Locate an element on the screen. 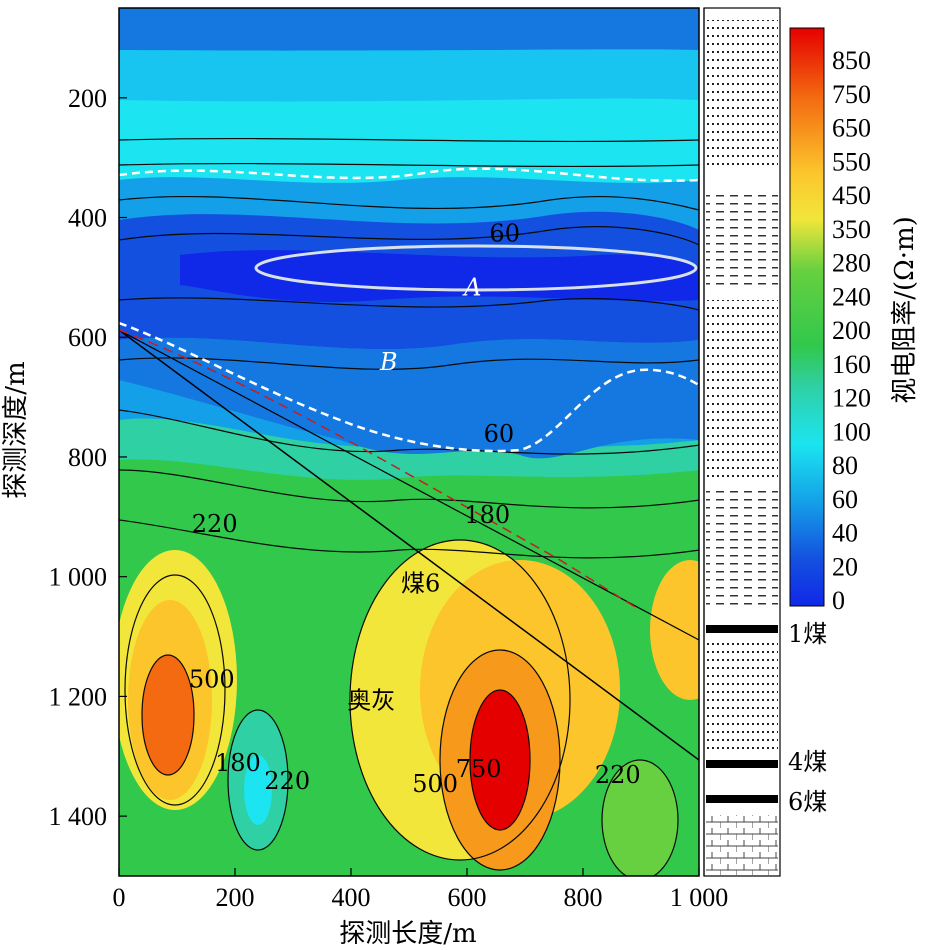 Image resolution: width=930 pixels, height=950 pixels. x-axis: 0 200 400 600 800 1 000 is located at coordinates (421, 890).